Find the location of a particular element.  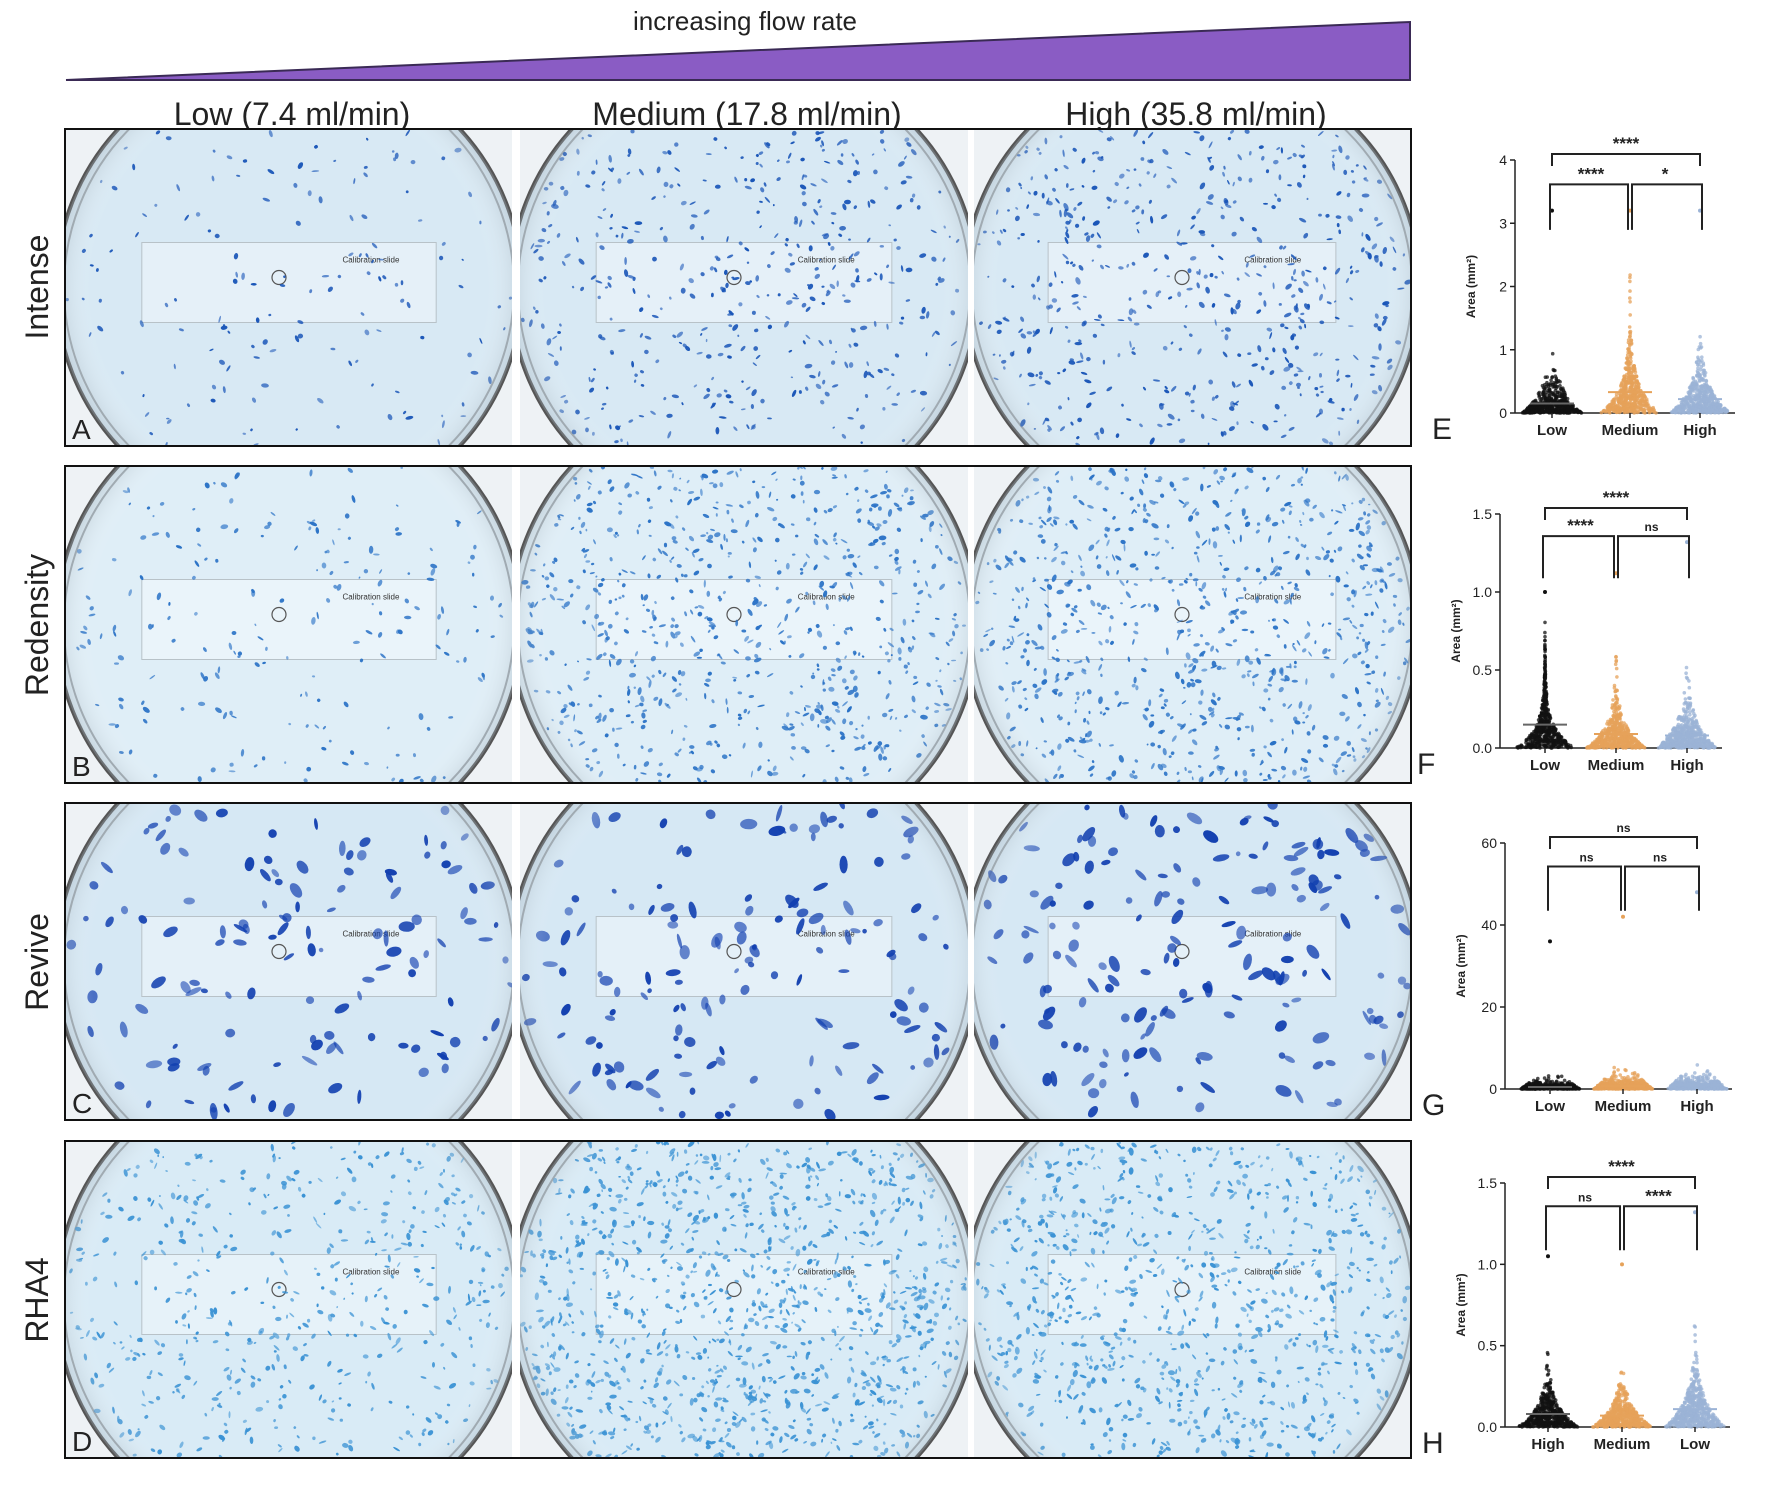

photo-revive-medium: Calibration slide is located at coordinates (744, 961).